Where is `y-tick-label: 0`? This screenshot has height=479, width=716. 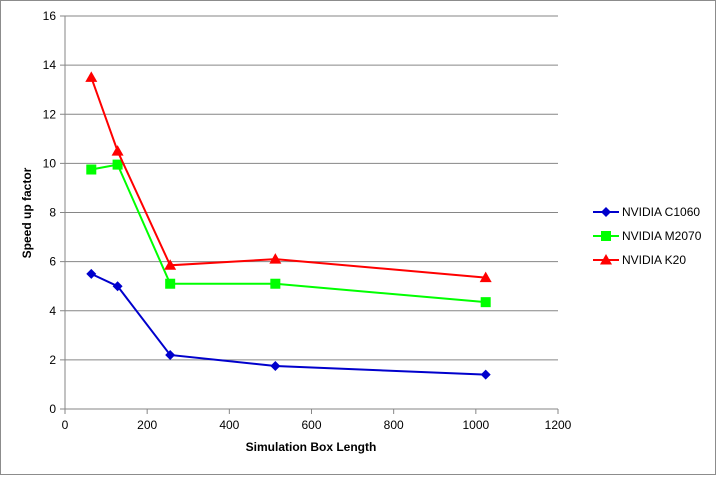
y-tick-label: 0 is located at coordinates (52, 409).